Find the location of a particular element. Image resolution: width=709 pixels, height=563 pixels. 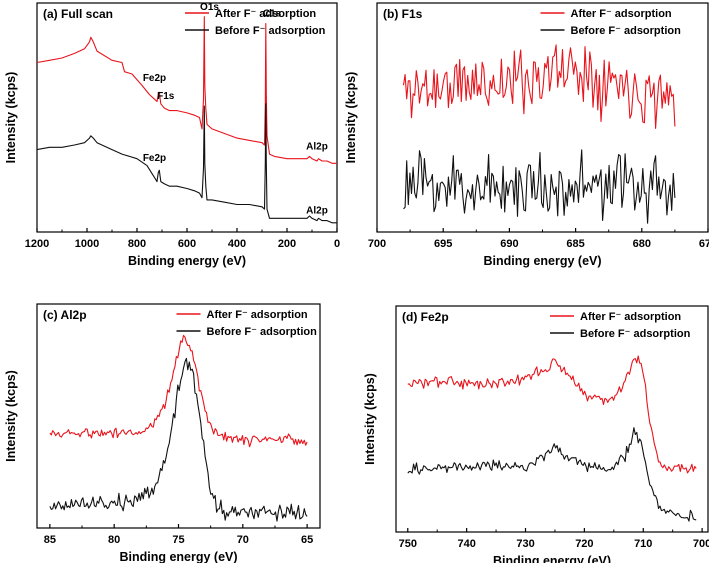

panel-title: (a) Full scan is located at coordinates (78, 14).